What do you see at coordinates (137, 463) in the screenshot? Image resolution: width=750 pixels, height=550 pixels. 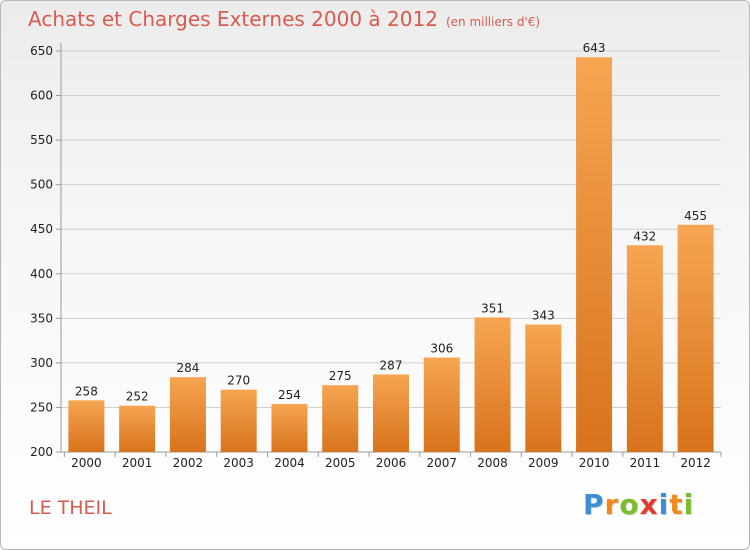 I see `x-tick-label: 2001` at bounding box center [137, 463].